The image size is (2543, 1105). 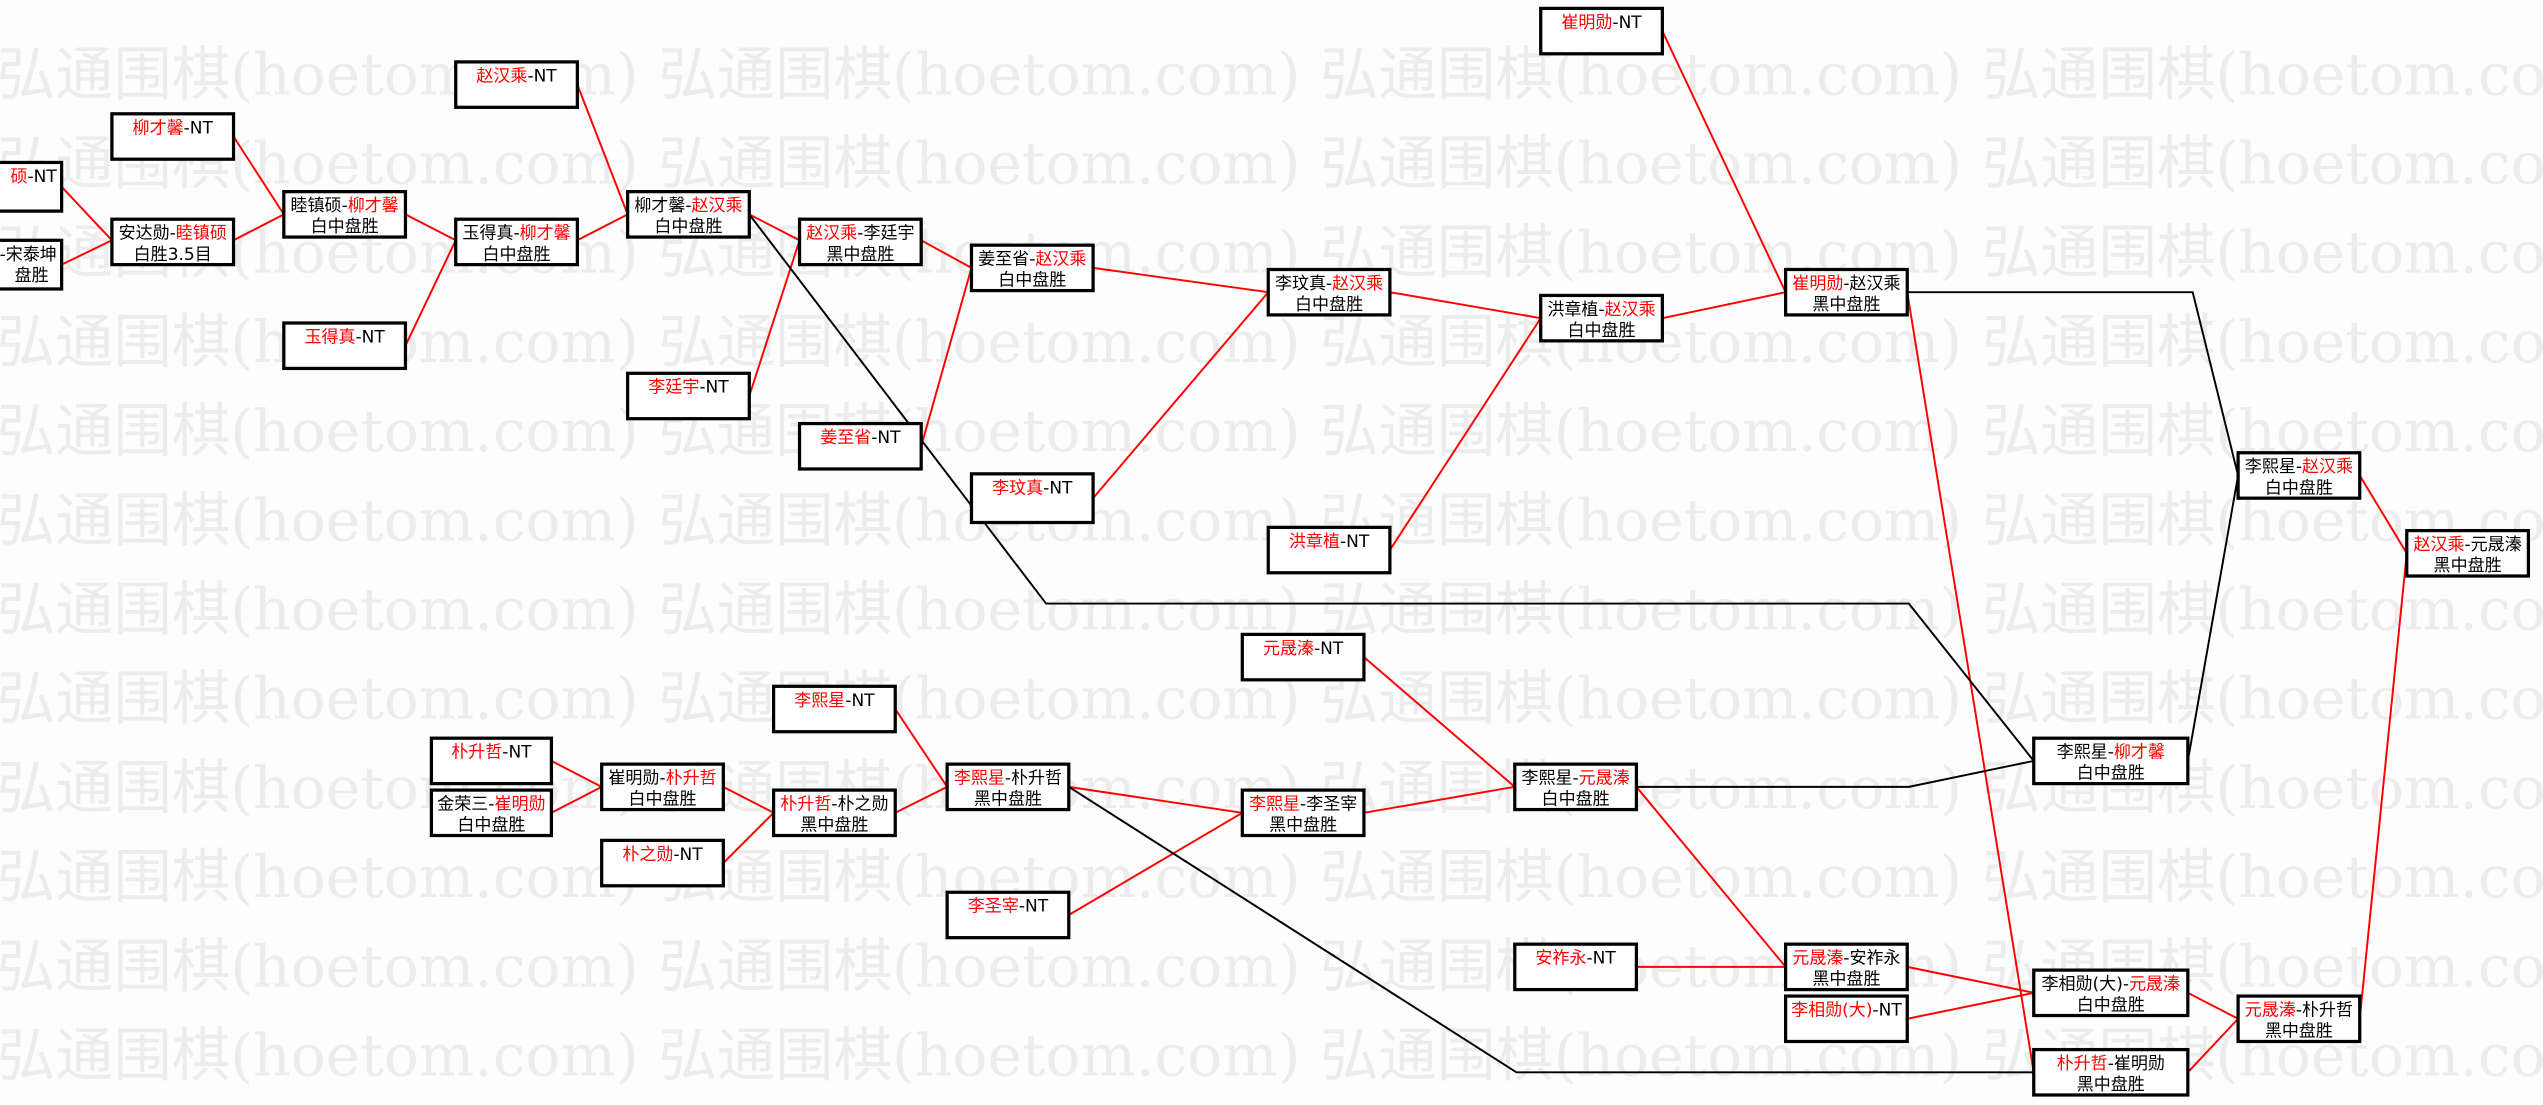 I want to click on match-box: 李圣宰-NT, so click(x=1008, y=915).